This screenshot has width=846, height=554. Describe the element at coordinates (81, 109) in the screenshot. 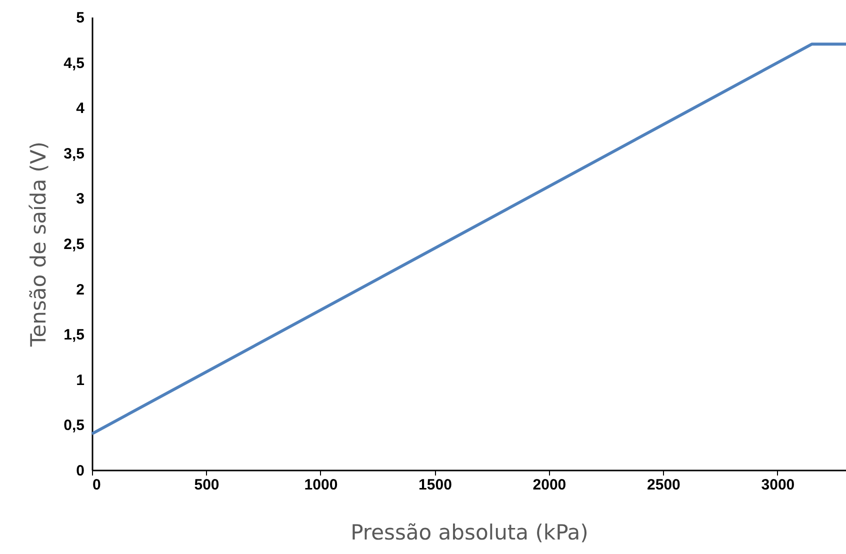

I see `y-tick-label: 4` at that location.